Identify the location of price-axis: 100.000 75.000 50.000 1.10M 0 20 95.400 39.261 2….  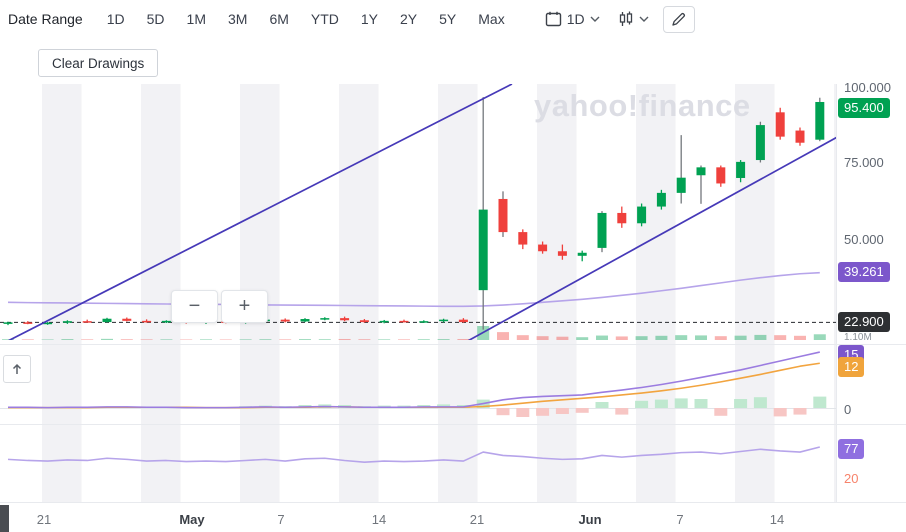
(872, 306).